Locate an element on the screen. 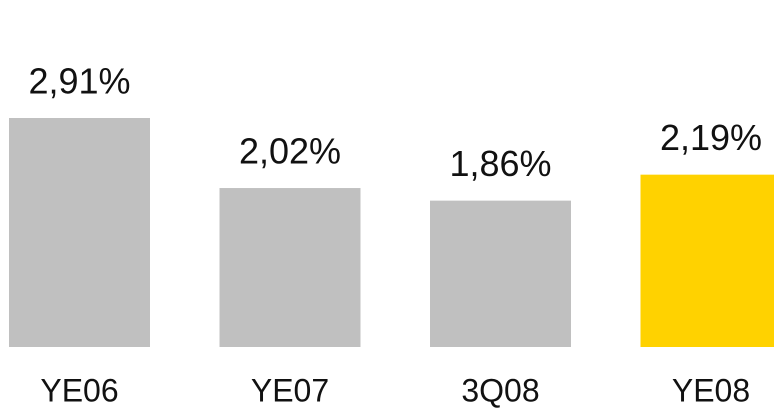  category-label: 3Q08 is located at coordinates (500, 390).